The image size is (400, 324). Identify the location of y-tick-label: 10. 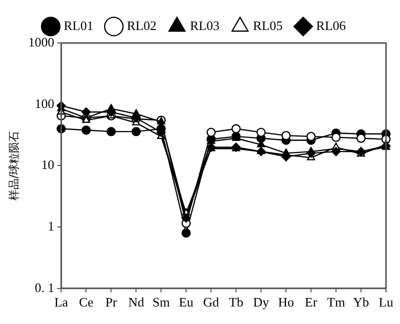
(47, 164).